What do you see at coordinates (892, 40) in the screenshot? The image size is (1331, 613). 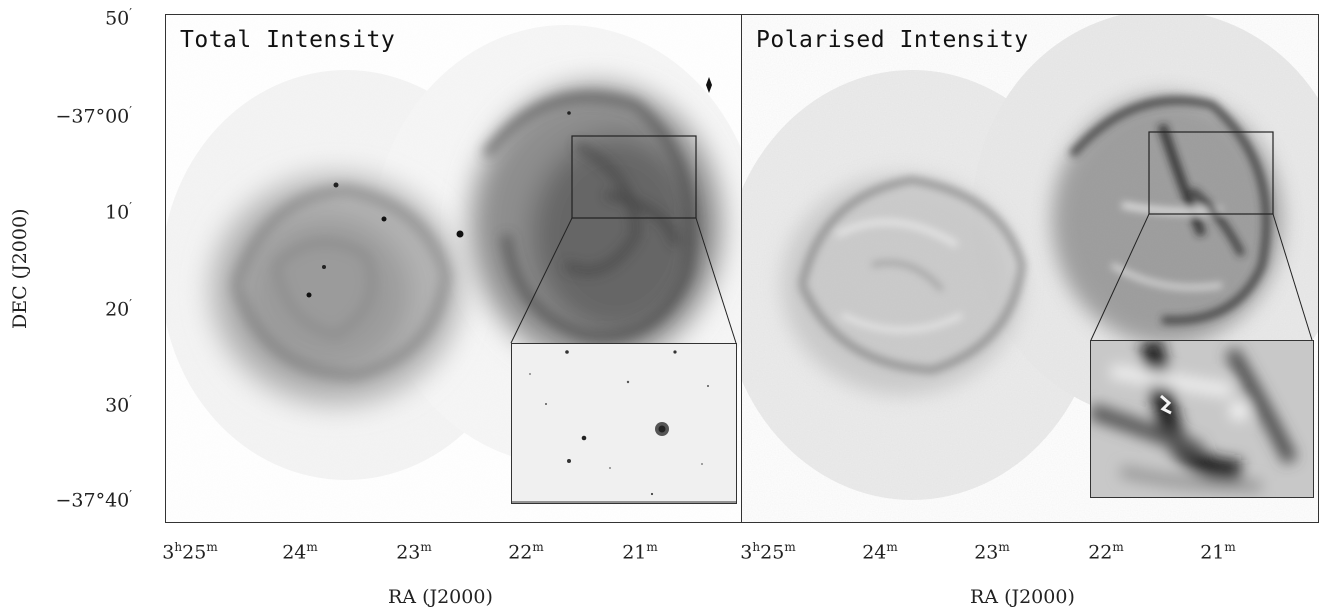 I see `panel-title-polarised-intensity: Polarised Intensity` at bounding box center [892, 40].